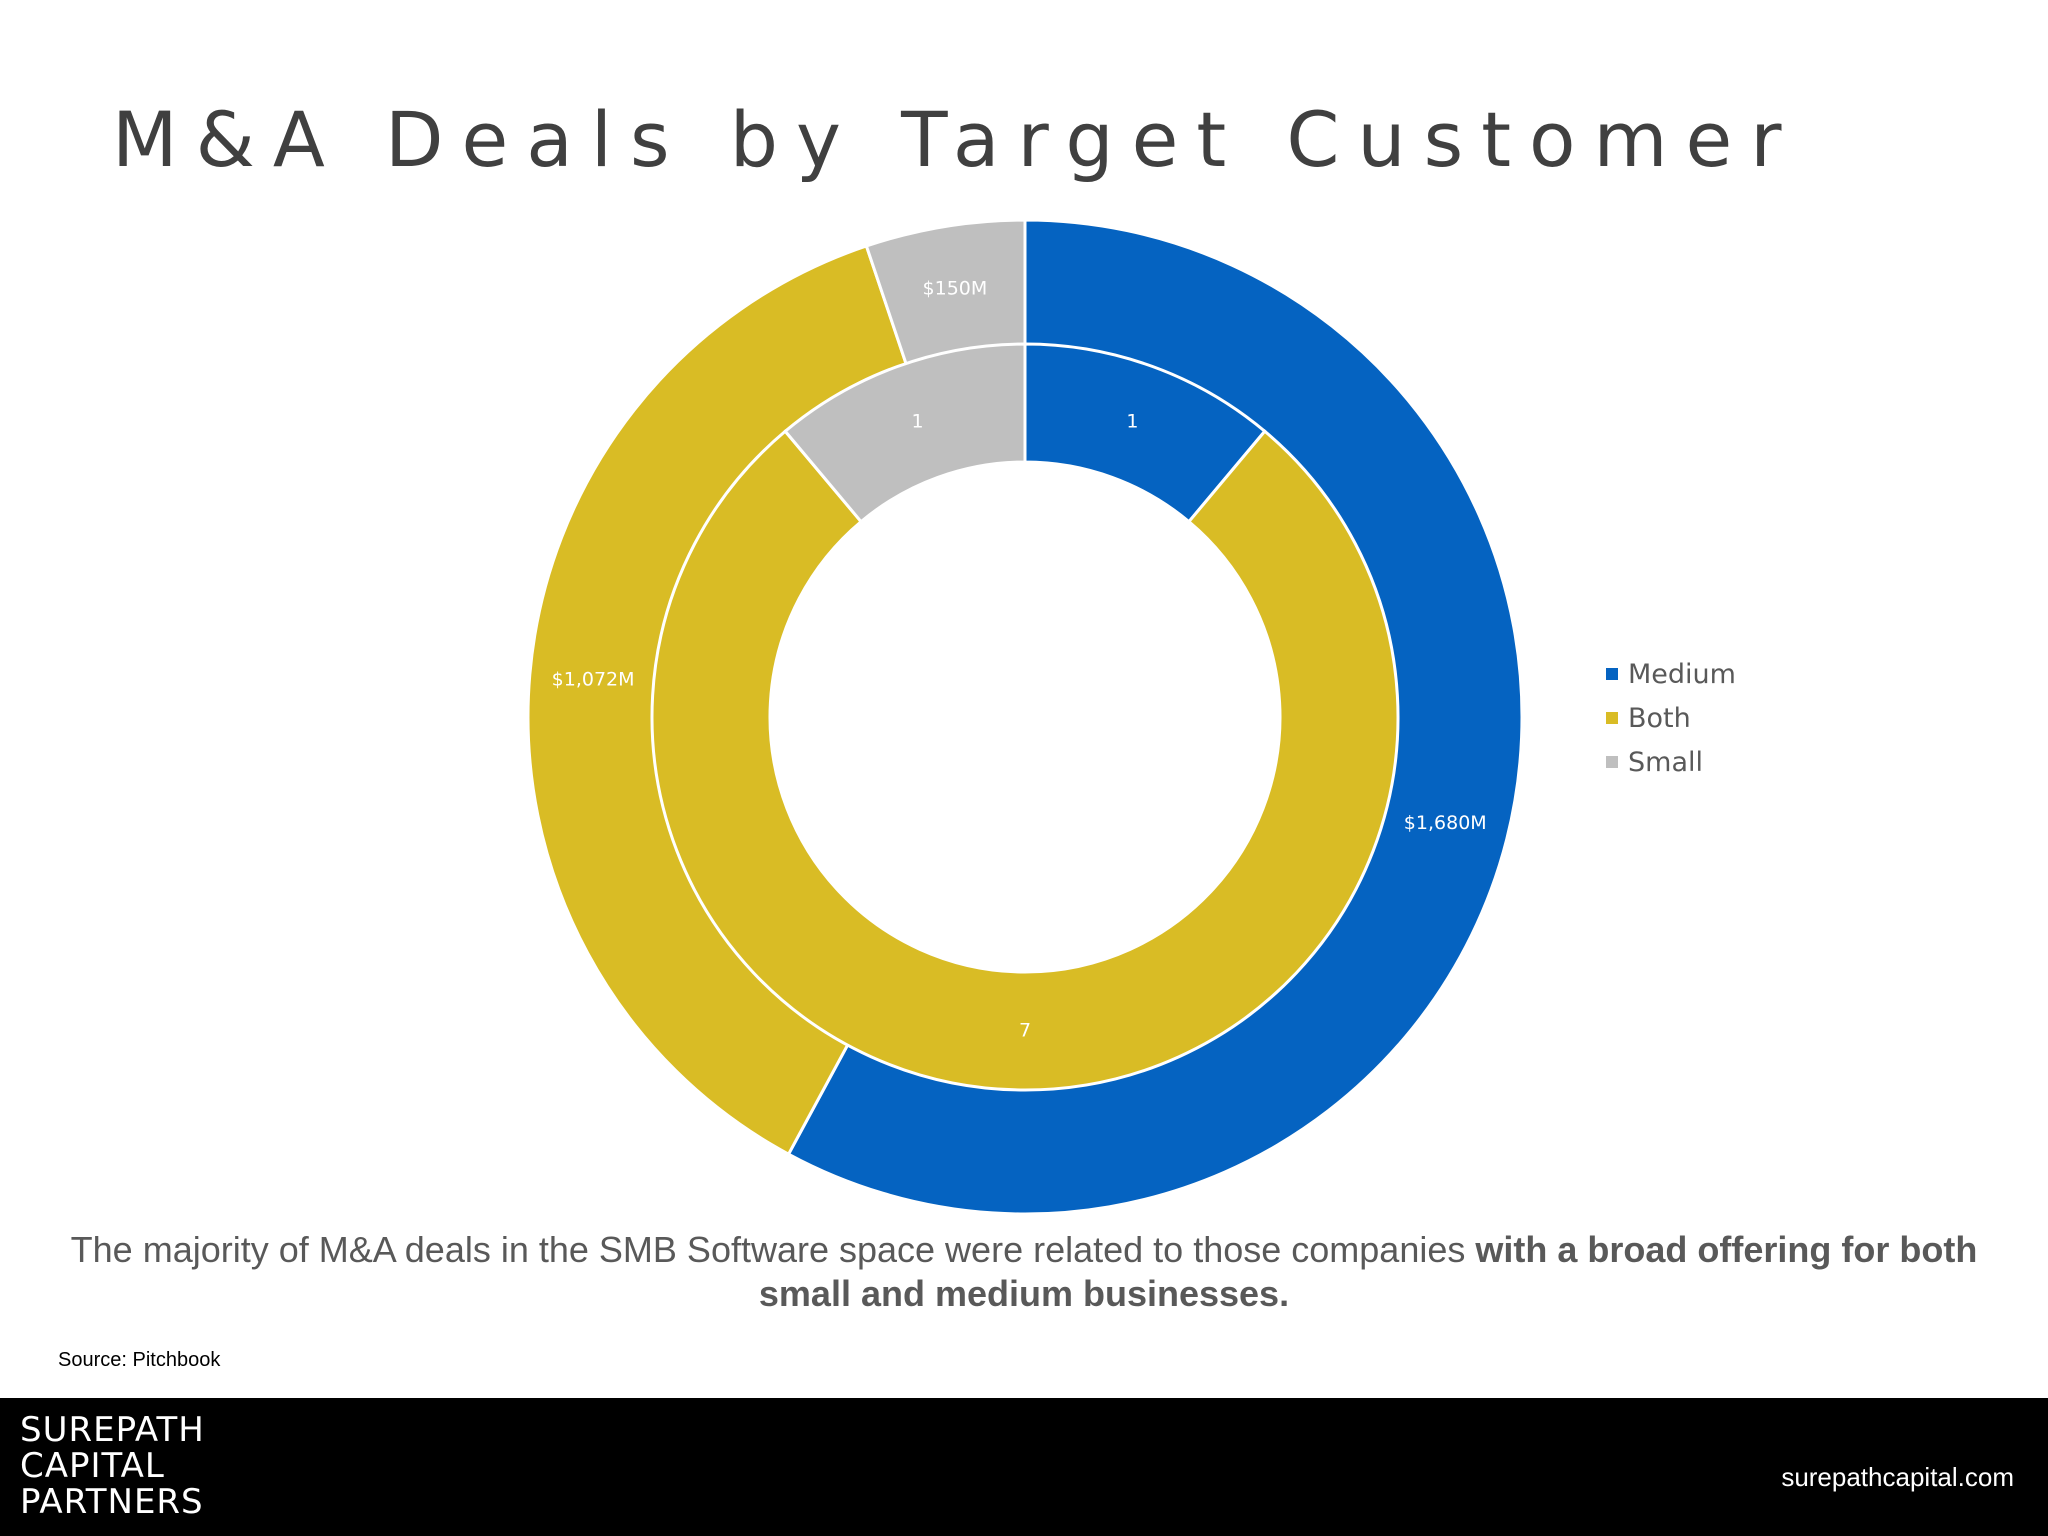  What do you see at coordinates (1659, 718) in the screenshot?
I see `legend-label-both: Both` at bounding box center [1659, 718].